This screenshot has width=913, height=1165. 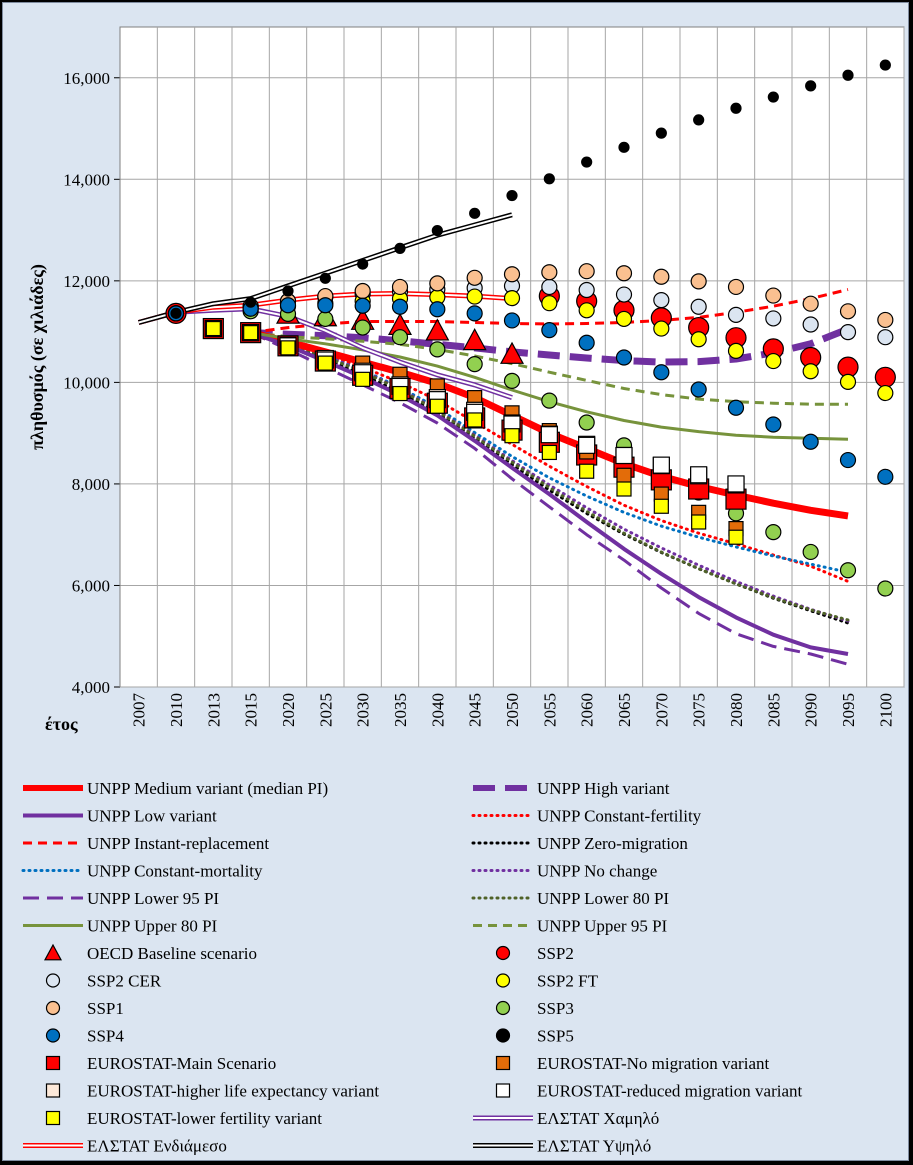 I want to click on legend-item-unpp-lower-95-pi: UNPP Lower 95 PI, so click(x=121, y=898).